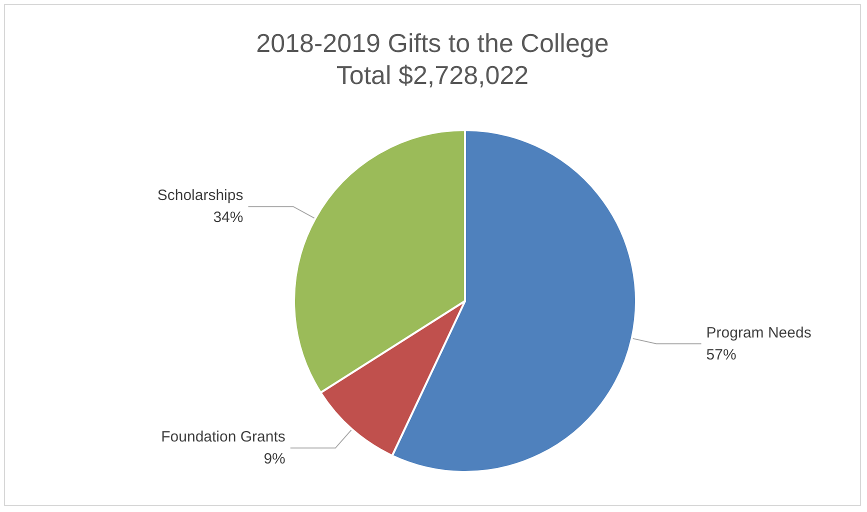 Image resolution: width=867 pixels, height=512 pixels. What do you see at coordinates (228, 217) in the screenshot?
I see `data-label: 34%` at bounding box center [228, 217].